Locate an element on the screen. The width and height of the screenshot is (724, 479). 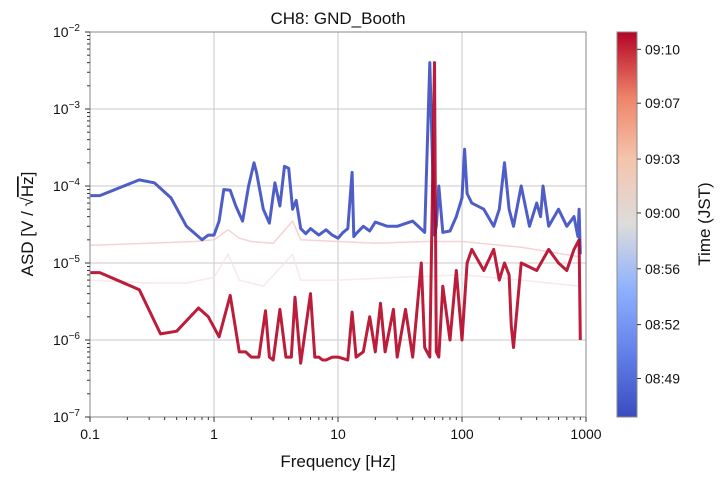
colorbar-tick-label: 09:07 is located at coordinates (662, 103).